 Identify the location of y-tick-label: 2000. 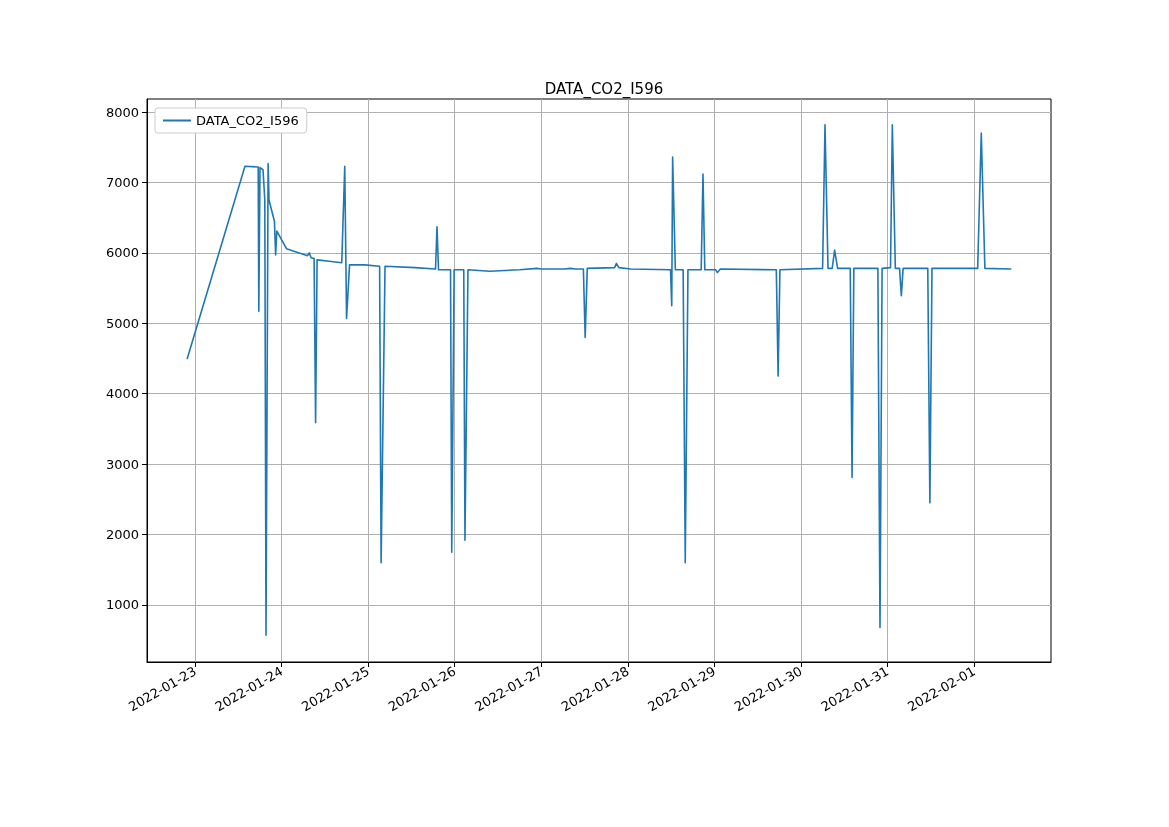
(122, 535).